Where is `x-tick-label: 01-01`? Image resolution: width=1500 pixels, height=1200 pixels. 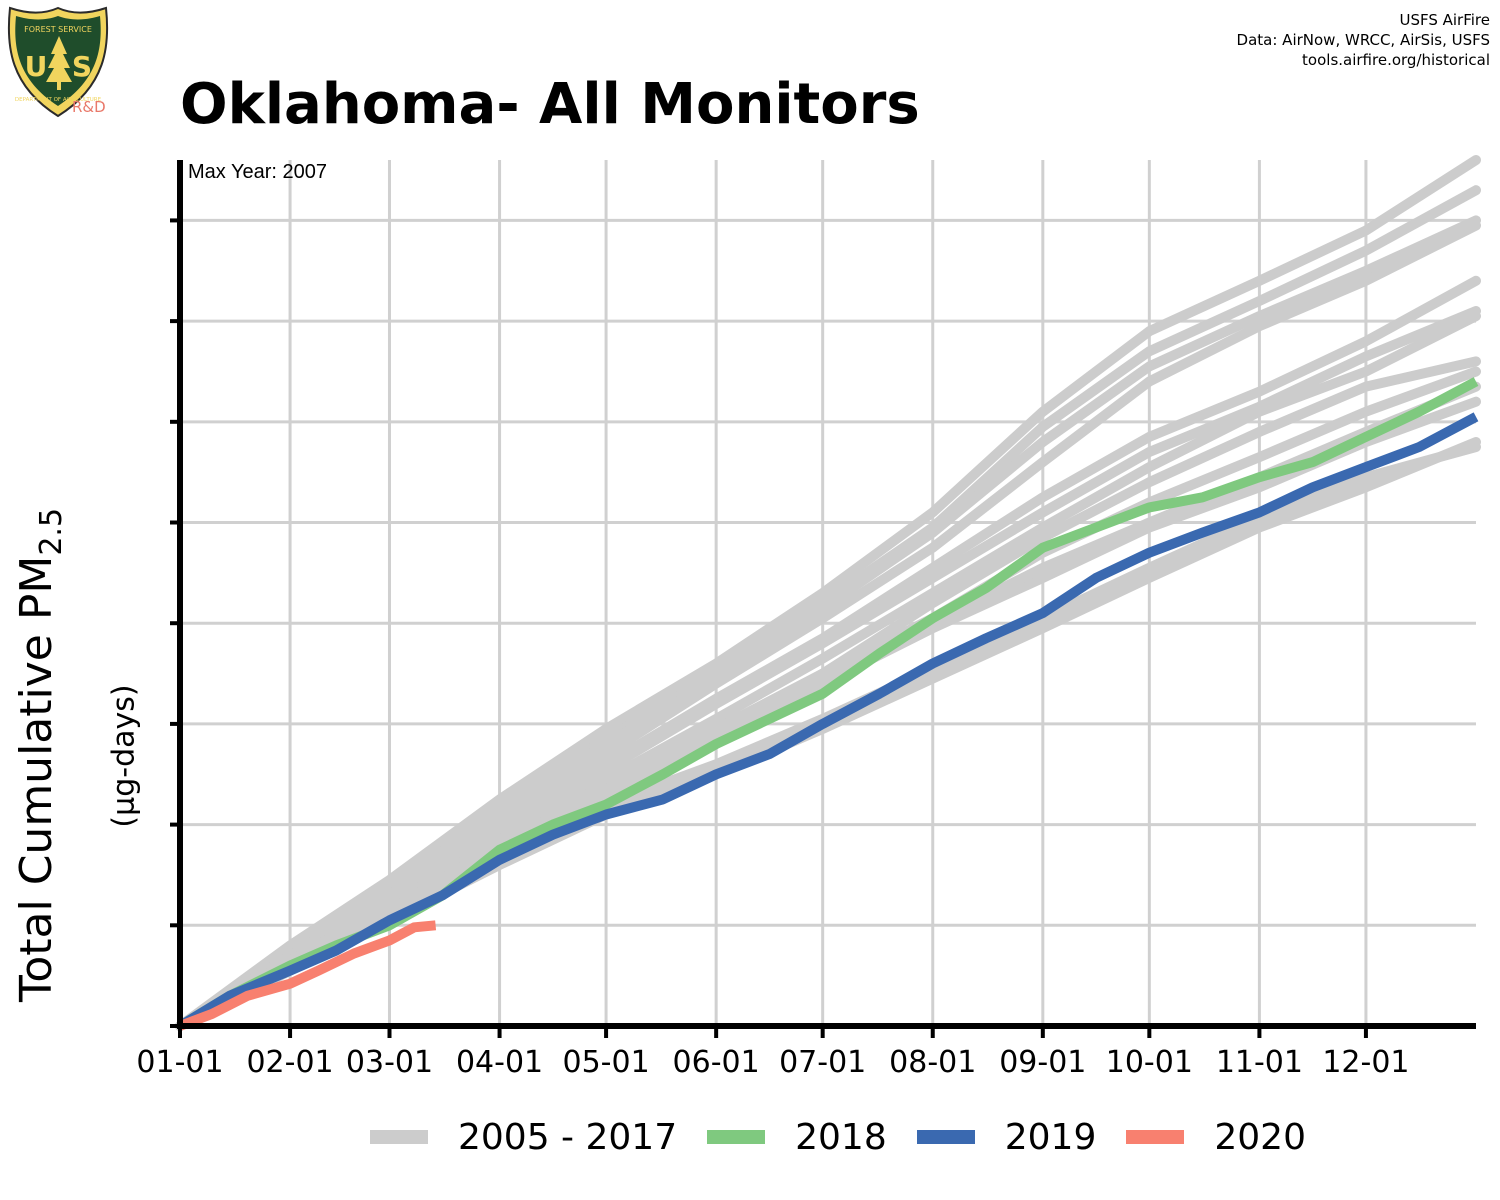 x-tick-label: 01-01 is located at coordinates (179, 1062).